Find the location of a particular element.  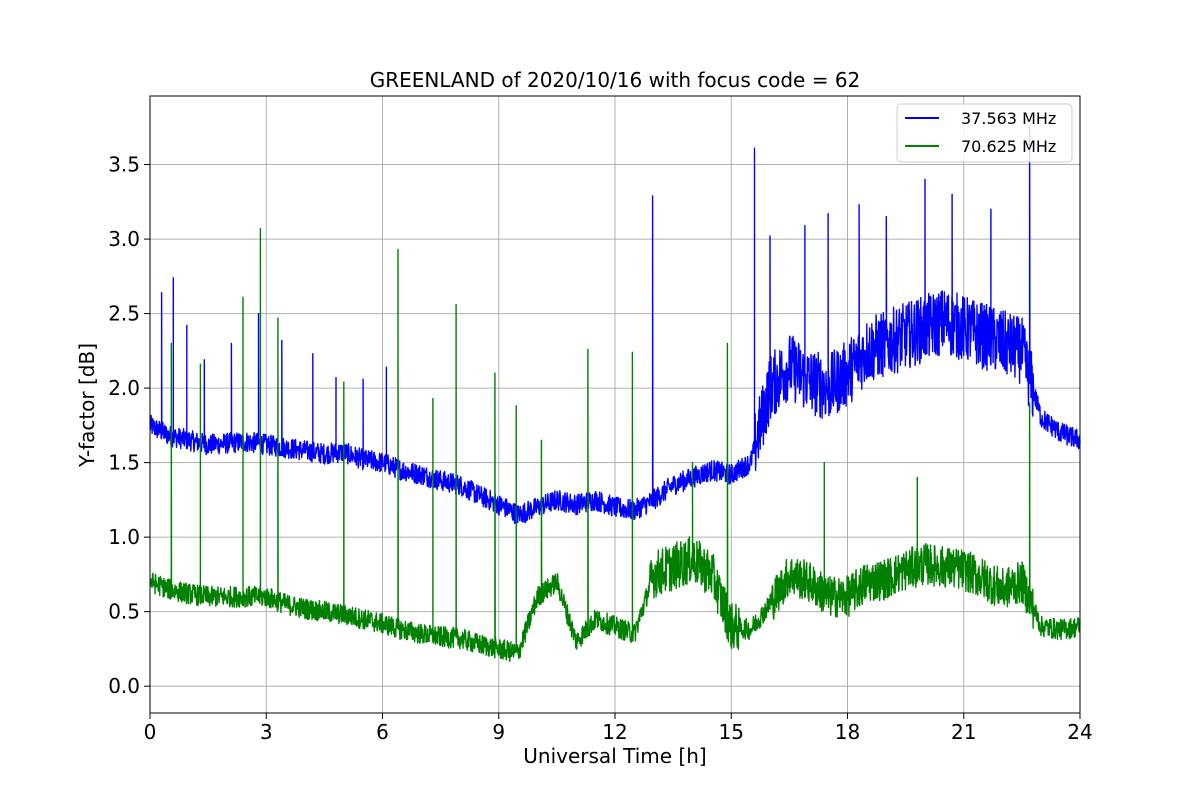

x-axis: 0 3 6 9 12 15 18 21 24 is located at coordinates (618, 728).